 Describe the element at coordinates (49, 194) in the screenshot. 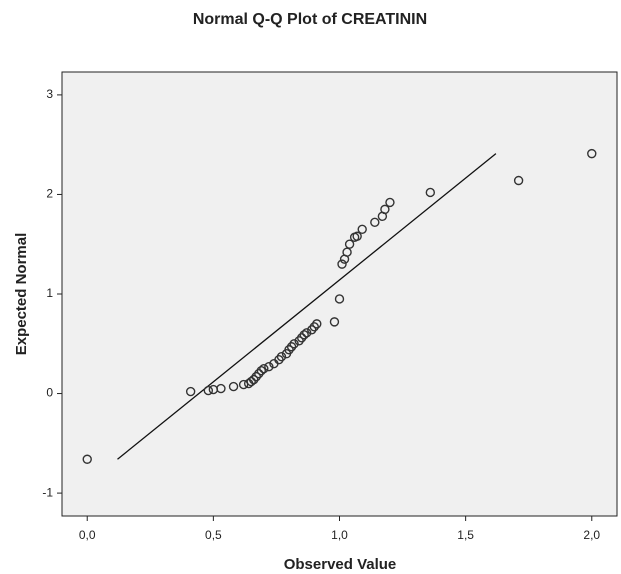

I see `y-tick-label: 2` at that location.